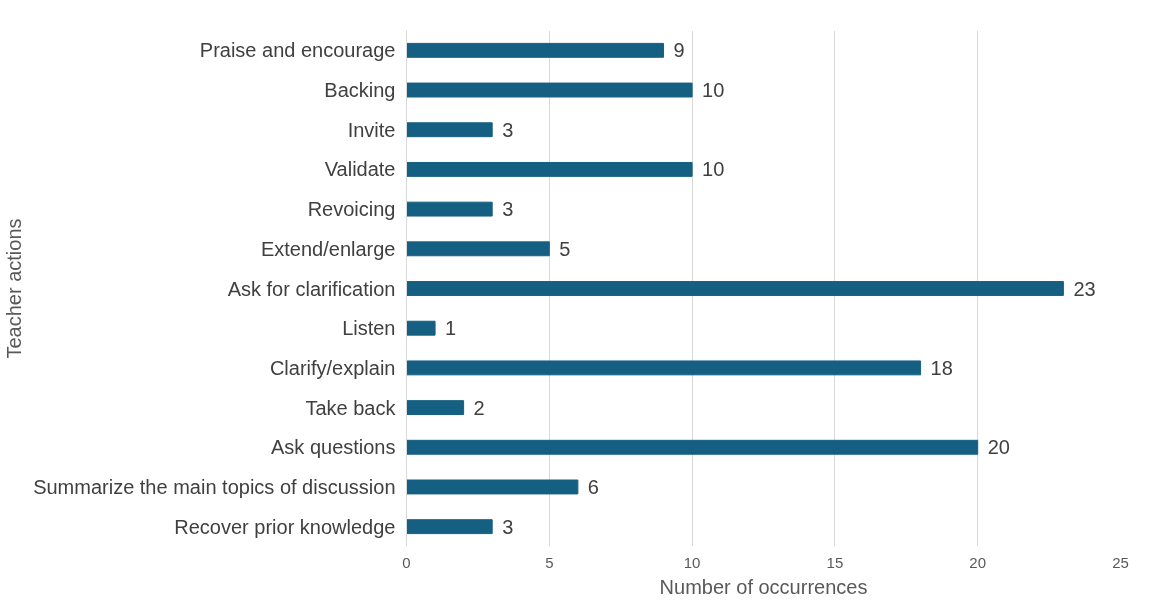  I want to click on x-tick-label: 0, so click(406, 562).